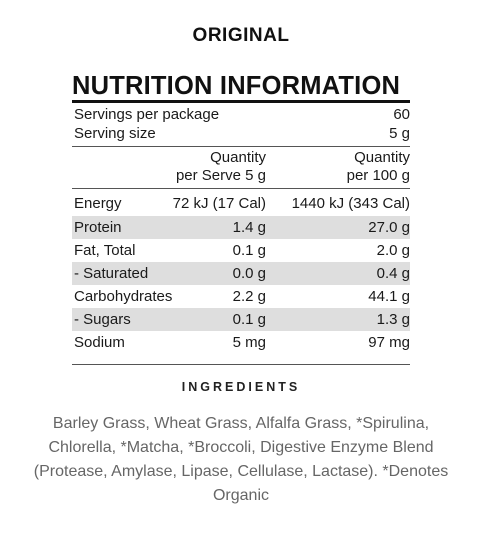 Image resolution: width=482 pixels, height=535 pixels. I want to click on servings-value: 60, so click(401, 114).